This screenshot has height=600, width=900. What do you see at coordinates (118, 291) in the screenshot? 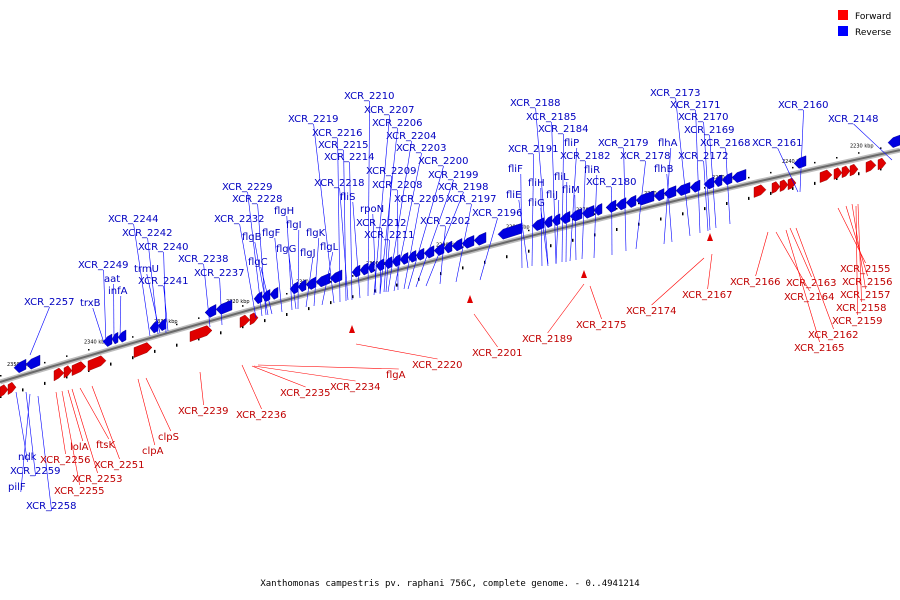
I see `reverse-gene-label-infa: infA` at bounding box center [118, 291].